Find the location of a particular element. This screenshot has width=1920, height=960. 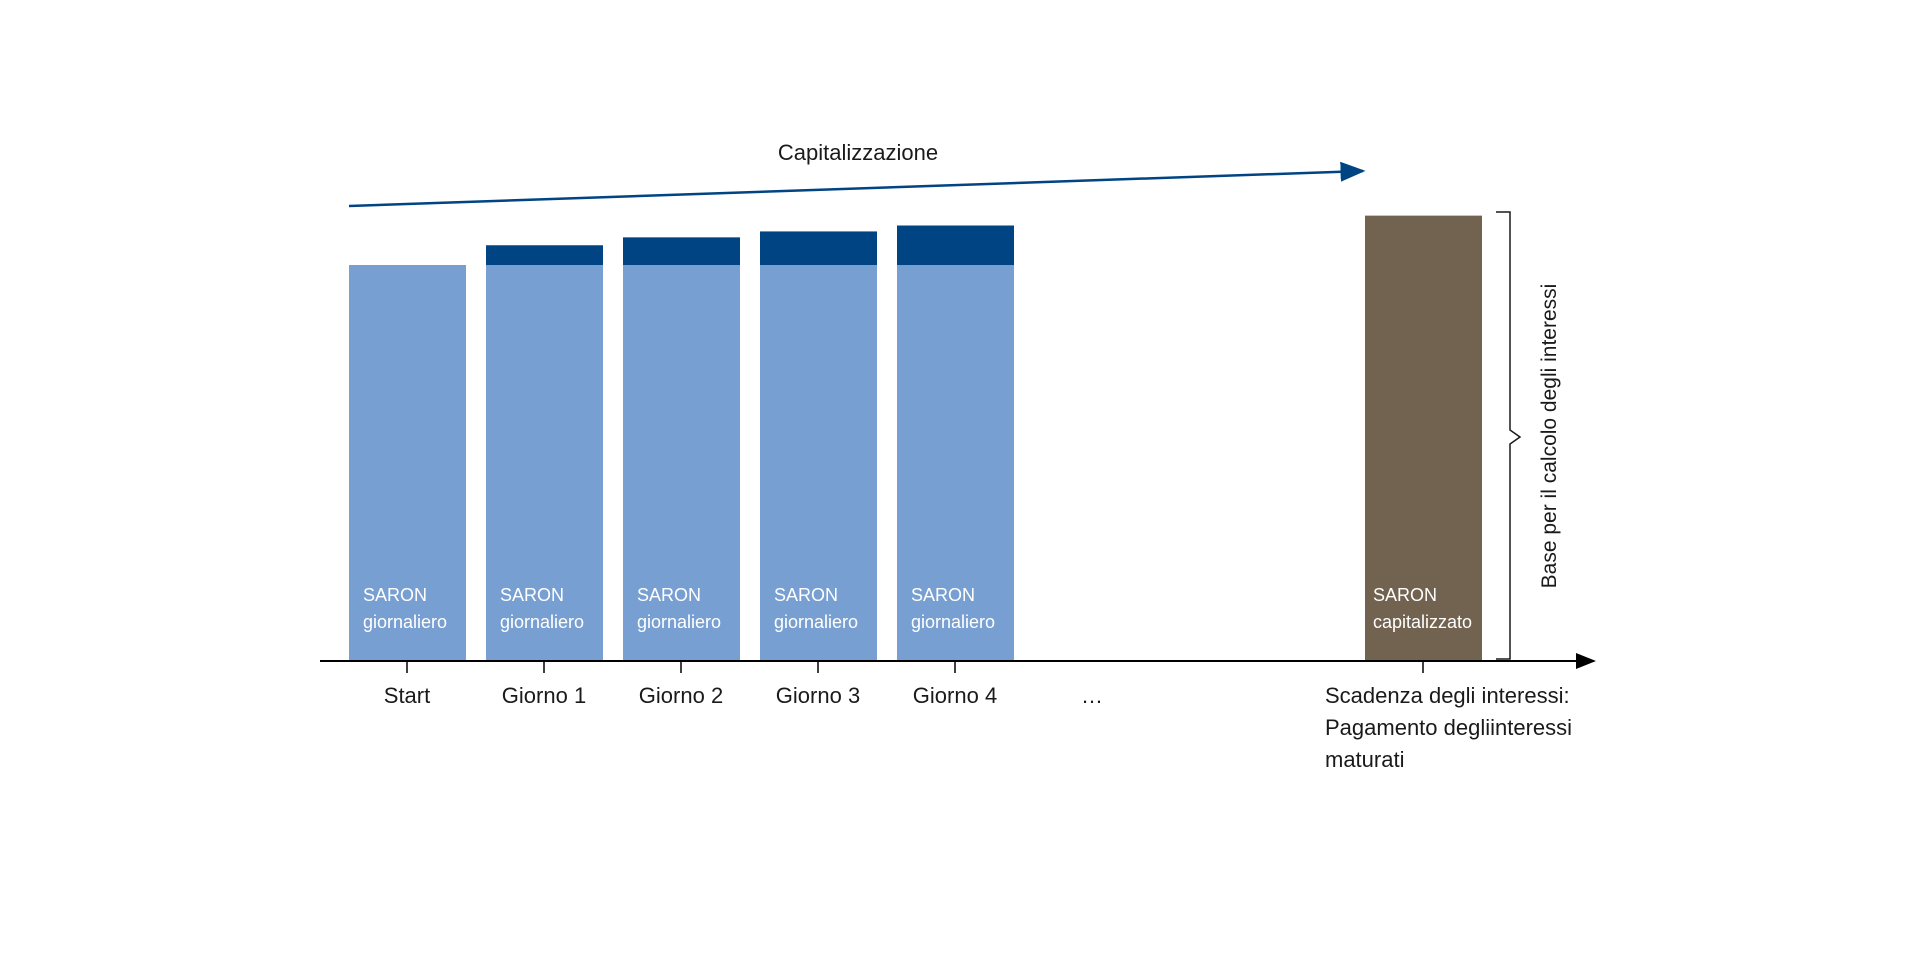

bar-label-capitalized: capitalizzato is located at coordinates (1422, 622).